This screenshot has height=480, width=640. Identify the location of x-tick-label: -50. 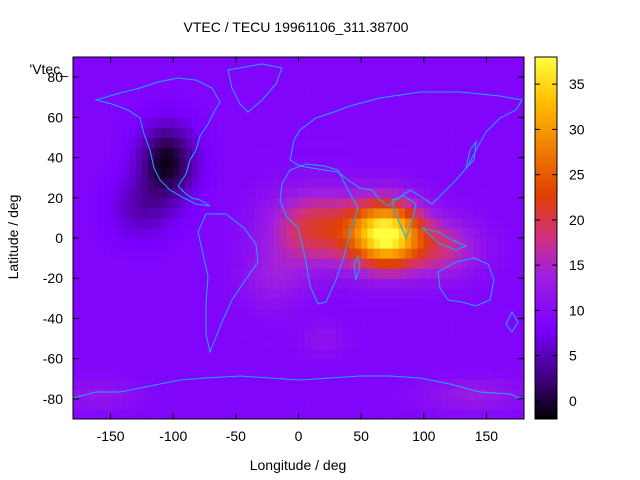
(236, 436).